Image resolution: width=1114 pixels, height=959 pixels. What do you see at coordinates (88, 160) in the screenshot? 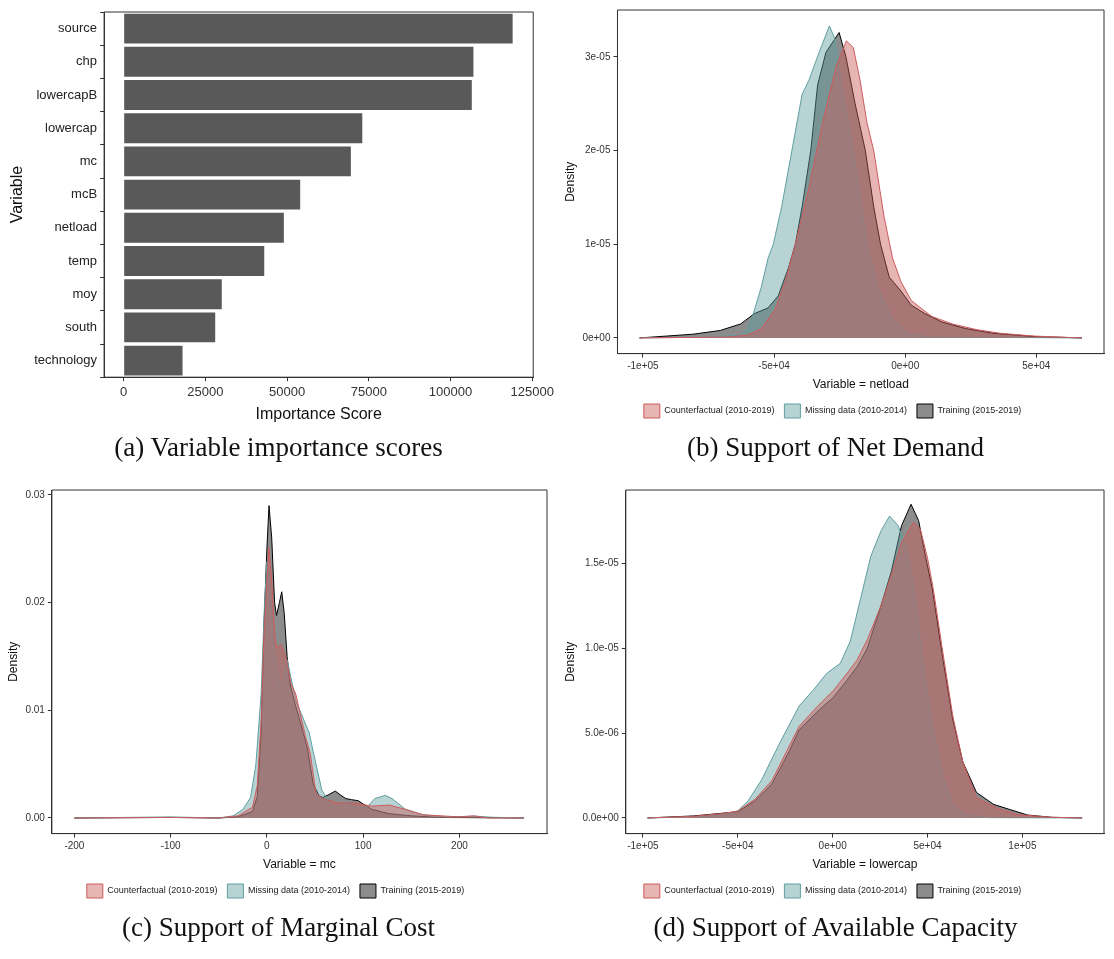
I see `y-tick-label: mc` at bounding box center [88, 160].